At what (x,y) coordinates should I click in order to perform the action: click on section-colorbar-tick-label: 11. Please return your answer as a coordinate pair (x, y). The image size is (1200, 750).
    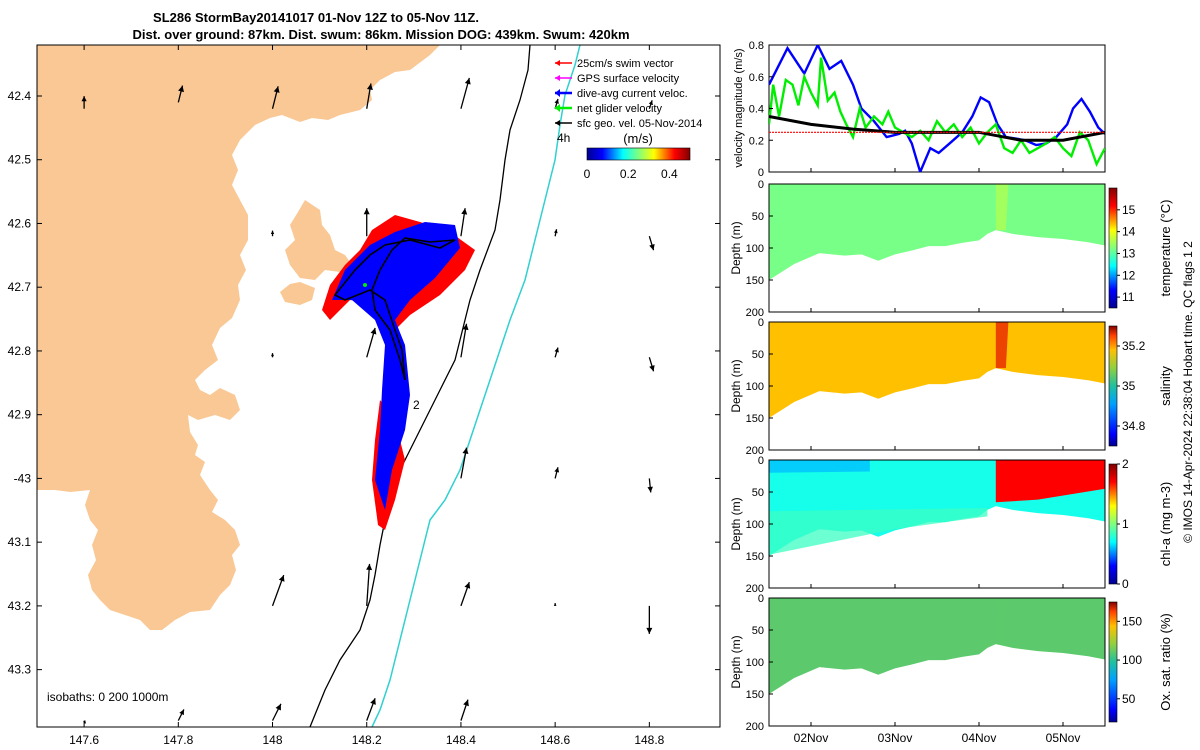
    Looking at the image, I should click on (1128, 297).